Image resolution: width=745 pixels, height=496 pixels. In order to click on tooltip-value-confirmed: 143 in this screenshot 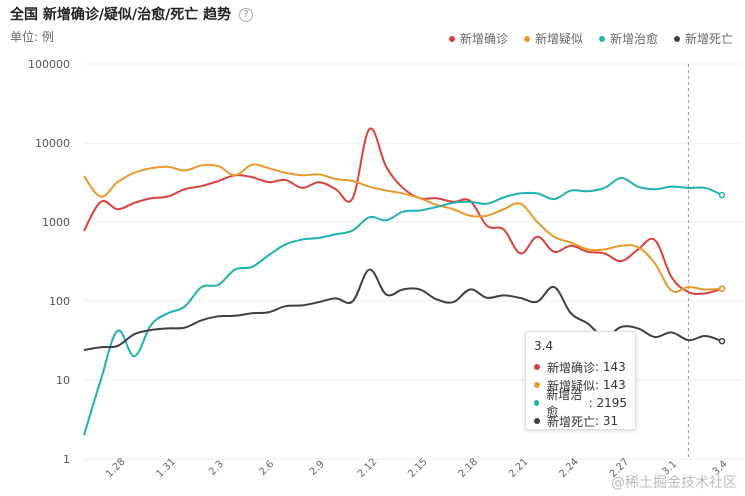, I will do `click(614, 367)`.